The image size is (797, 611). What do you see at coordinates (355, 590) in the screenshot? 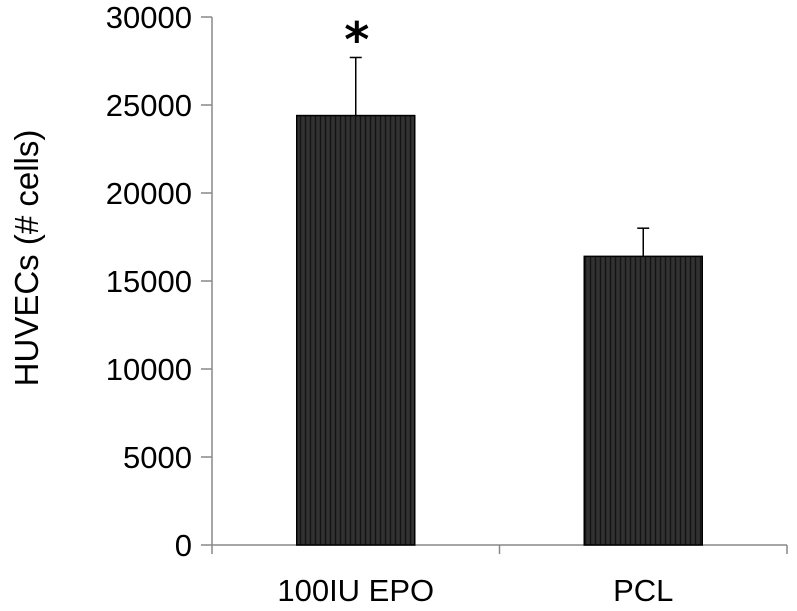
I see `x-tick-label: 100IU EPO` at bounding box center [355, 590].